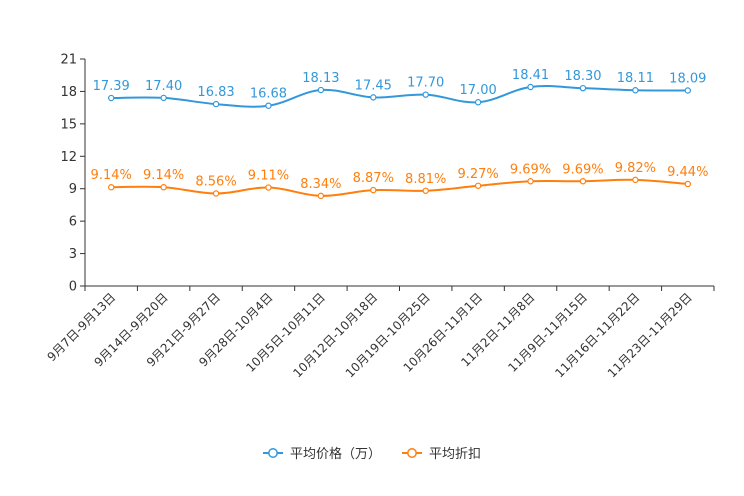  What do you see at coordinates (111, 86) in the screenshot?
I see `data-label: 17.39` at bounding box center [111, 86].